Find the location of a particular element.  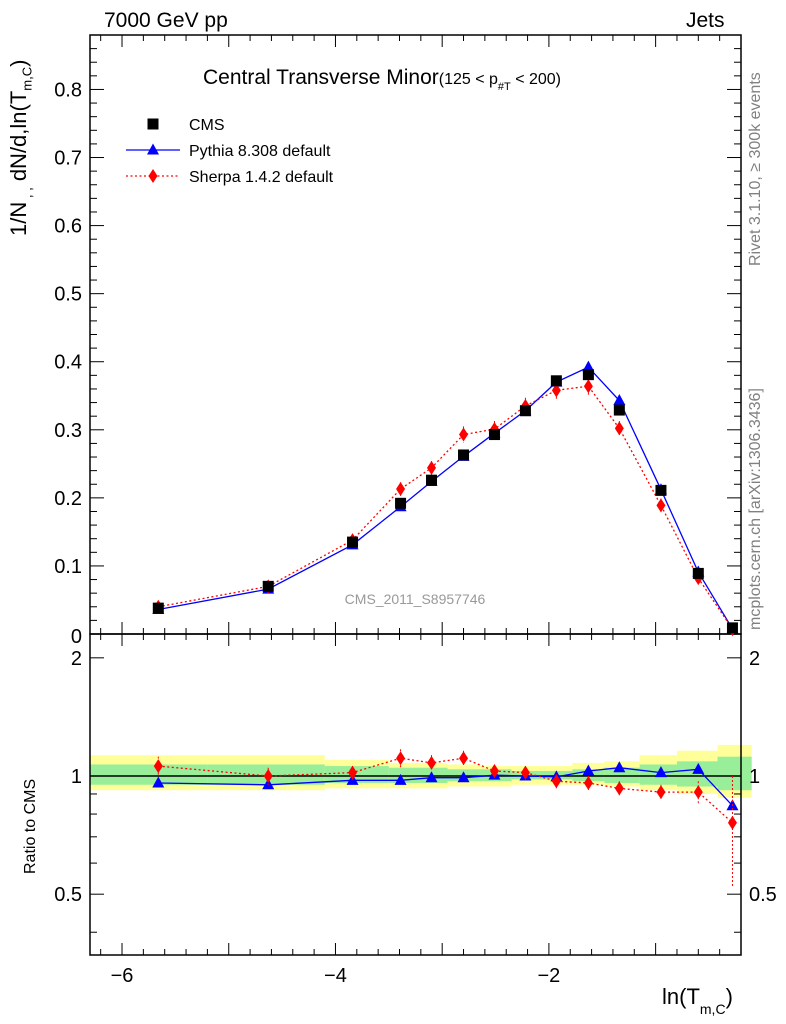

energy-label: 7000 GeV pp is located at coordinates (166, 20).